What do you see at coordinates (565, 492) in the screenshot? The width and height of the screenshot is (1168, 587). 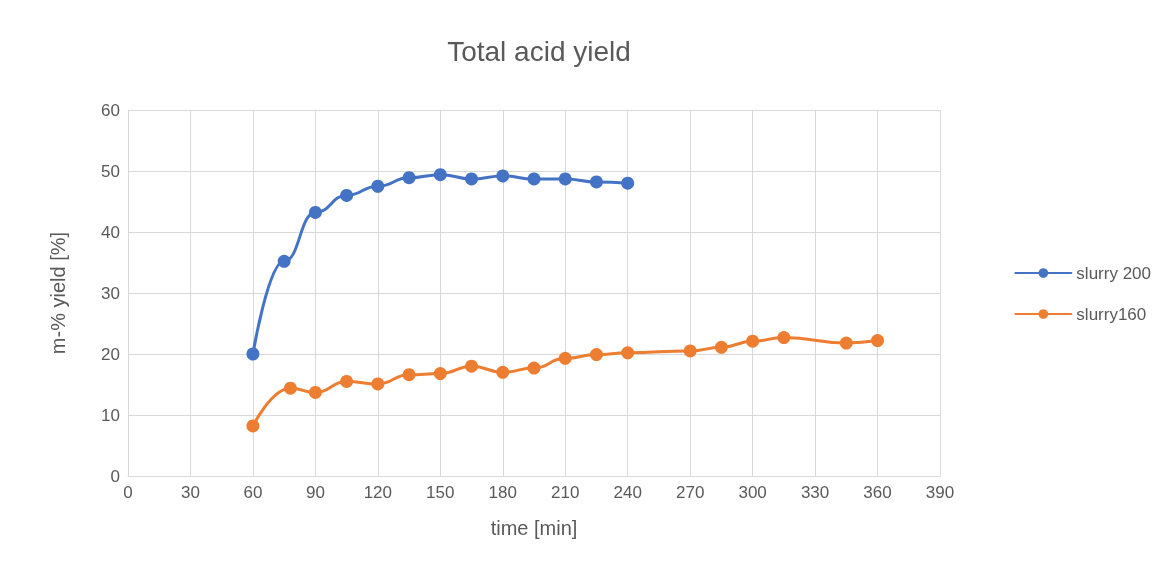 I see `x-tick-label: 210` at bounding box center [565, 492].